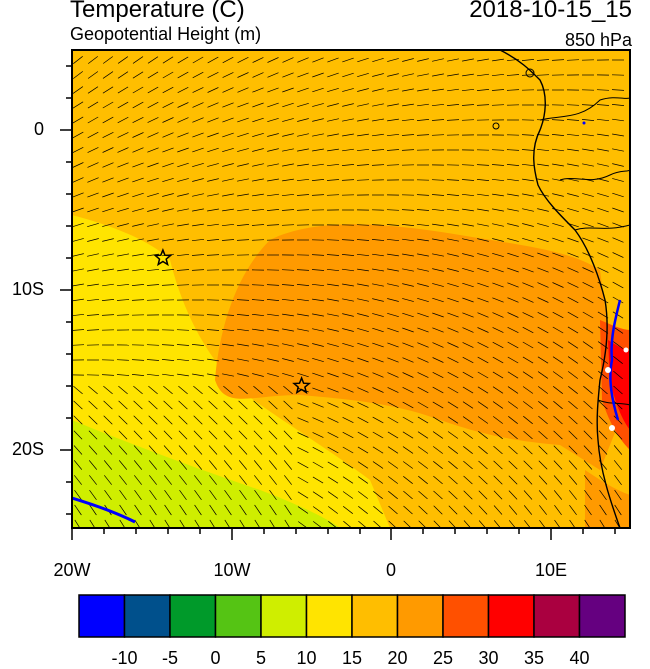 Image resolution: width=650 pixels, height=669 pixels. Describe the element at coordinates (261, 658) in the screenshot. I see `colorbar-label: 5` at that location.